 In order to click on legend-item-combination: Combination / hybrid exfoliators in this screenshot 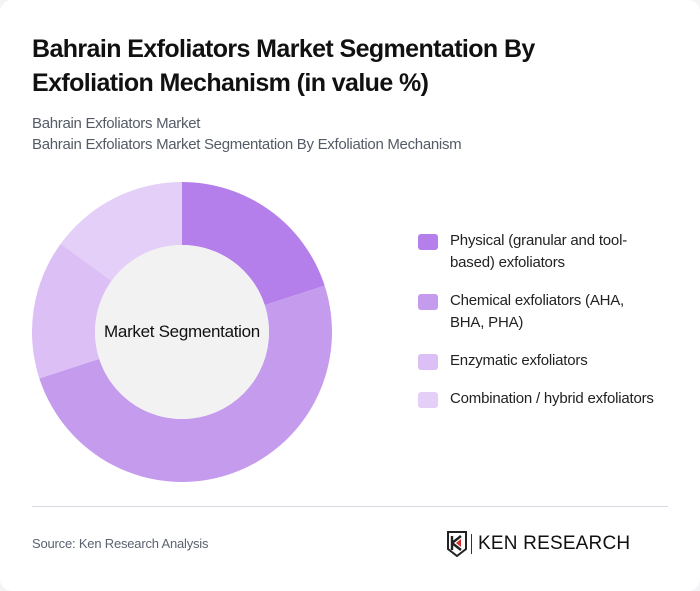, I will do `click(538, 399)`.